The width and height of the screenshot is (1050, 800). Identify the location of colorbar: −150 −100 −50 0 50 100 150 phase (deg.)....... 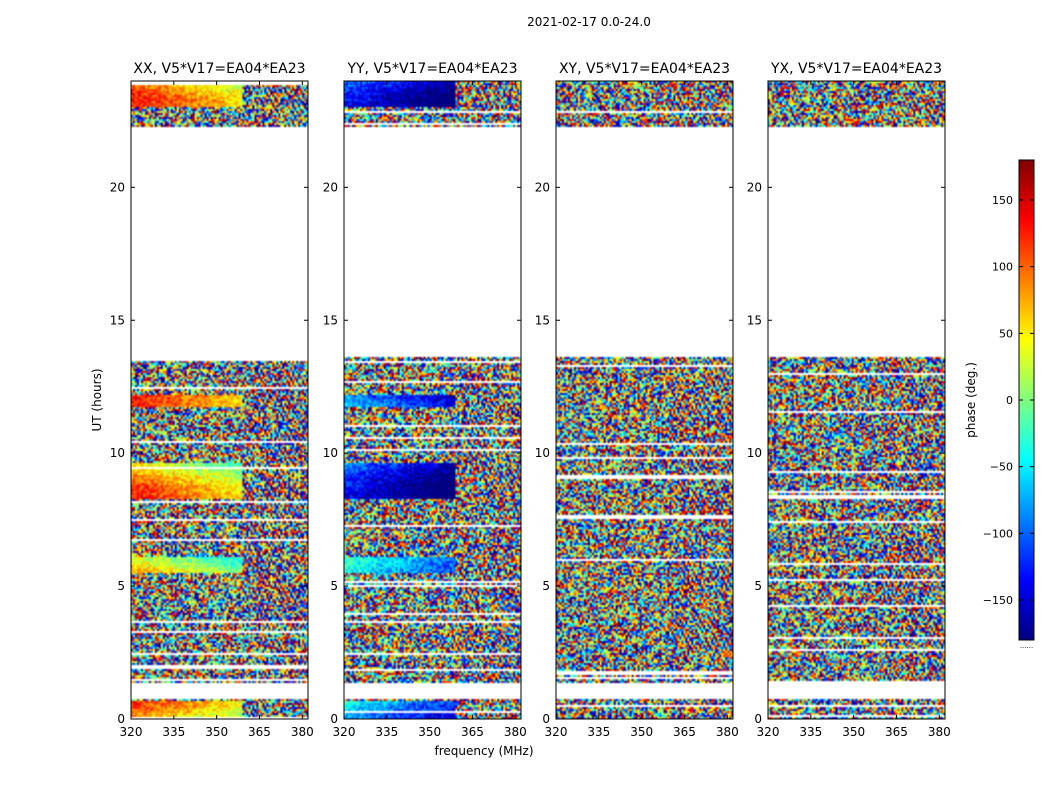
(999, 404).